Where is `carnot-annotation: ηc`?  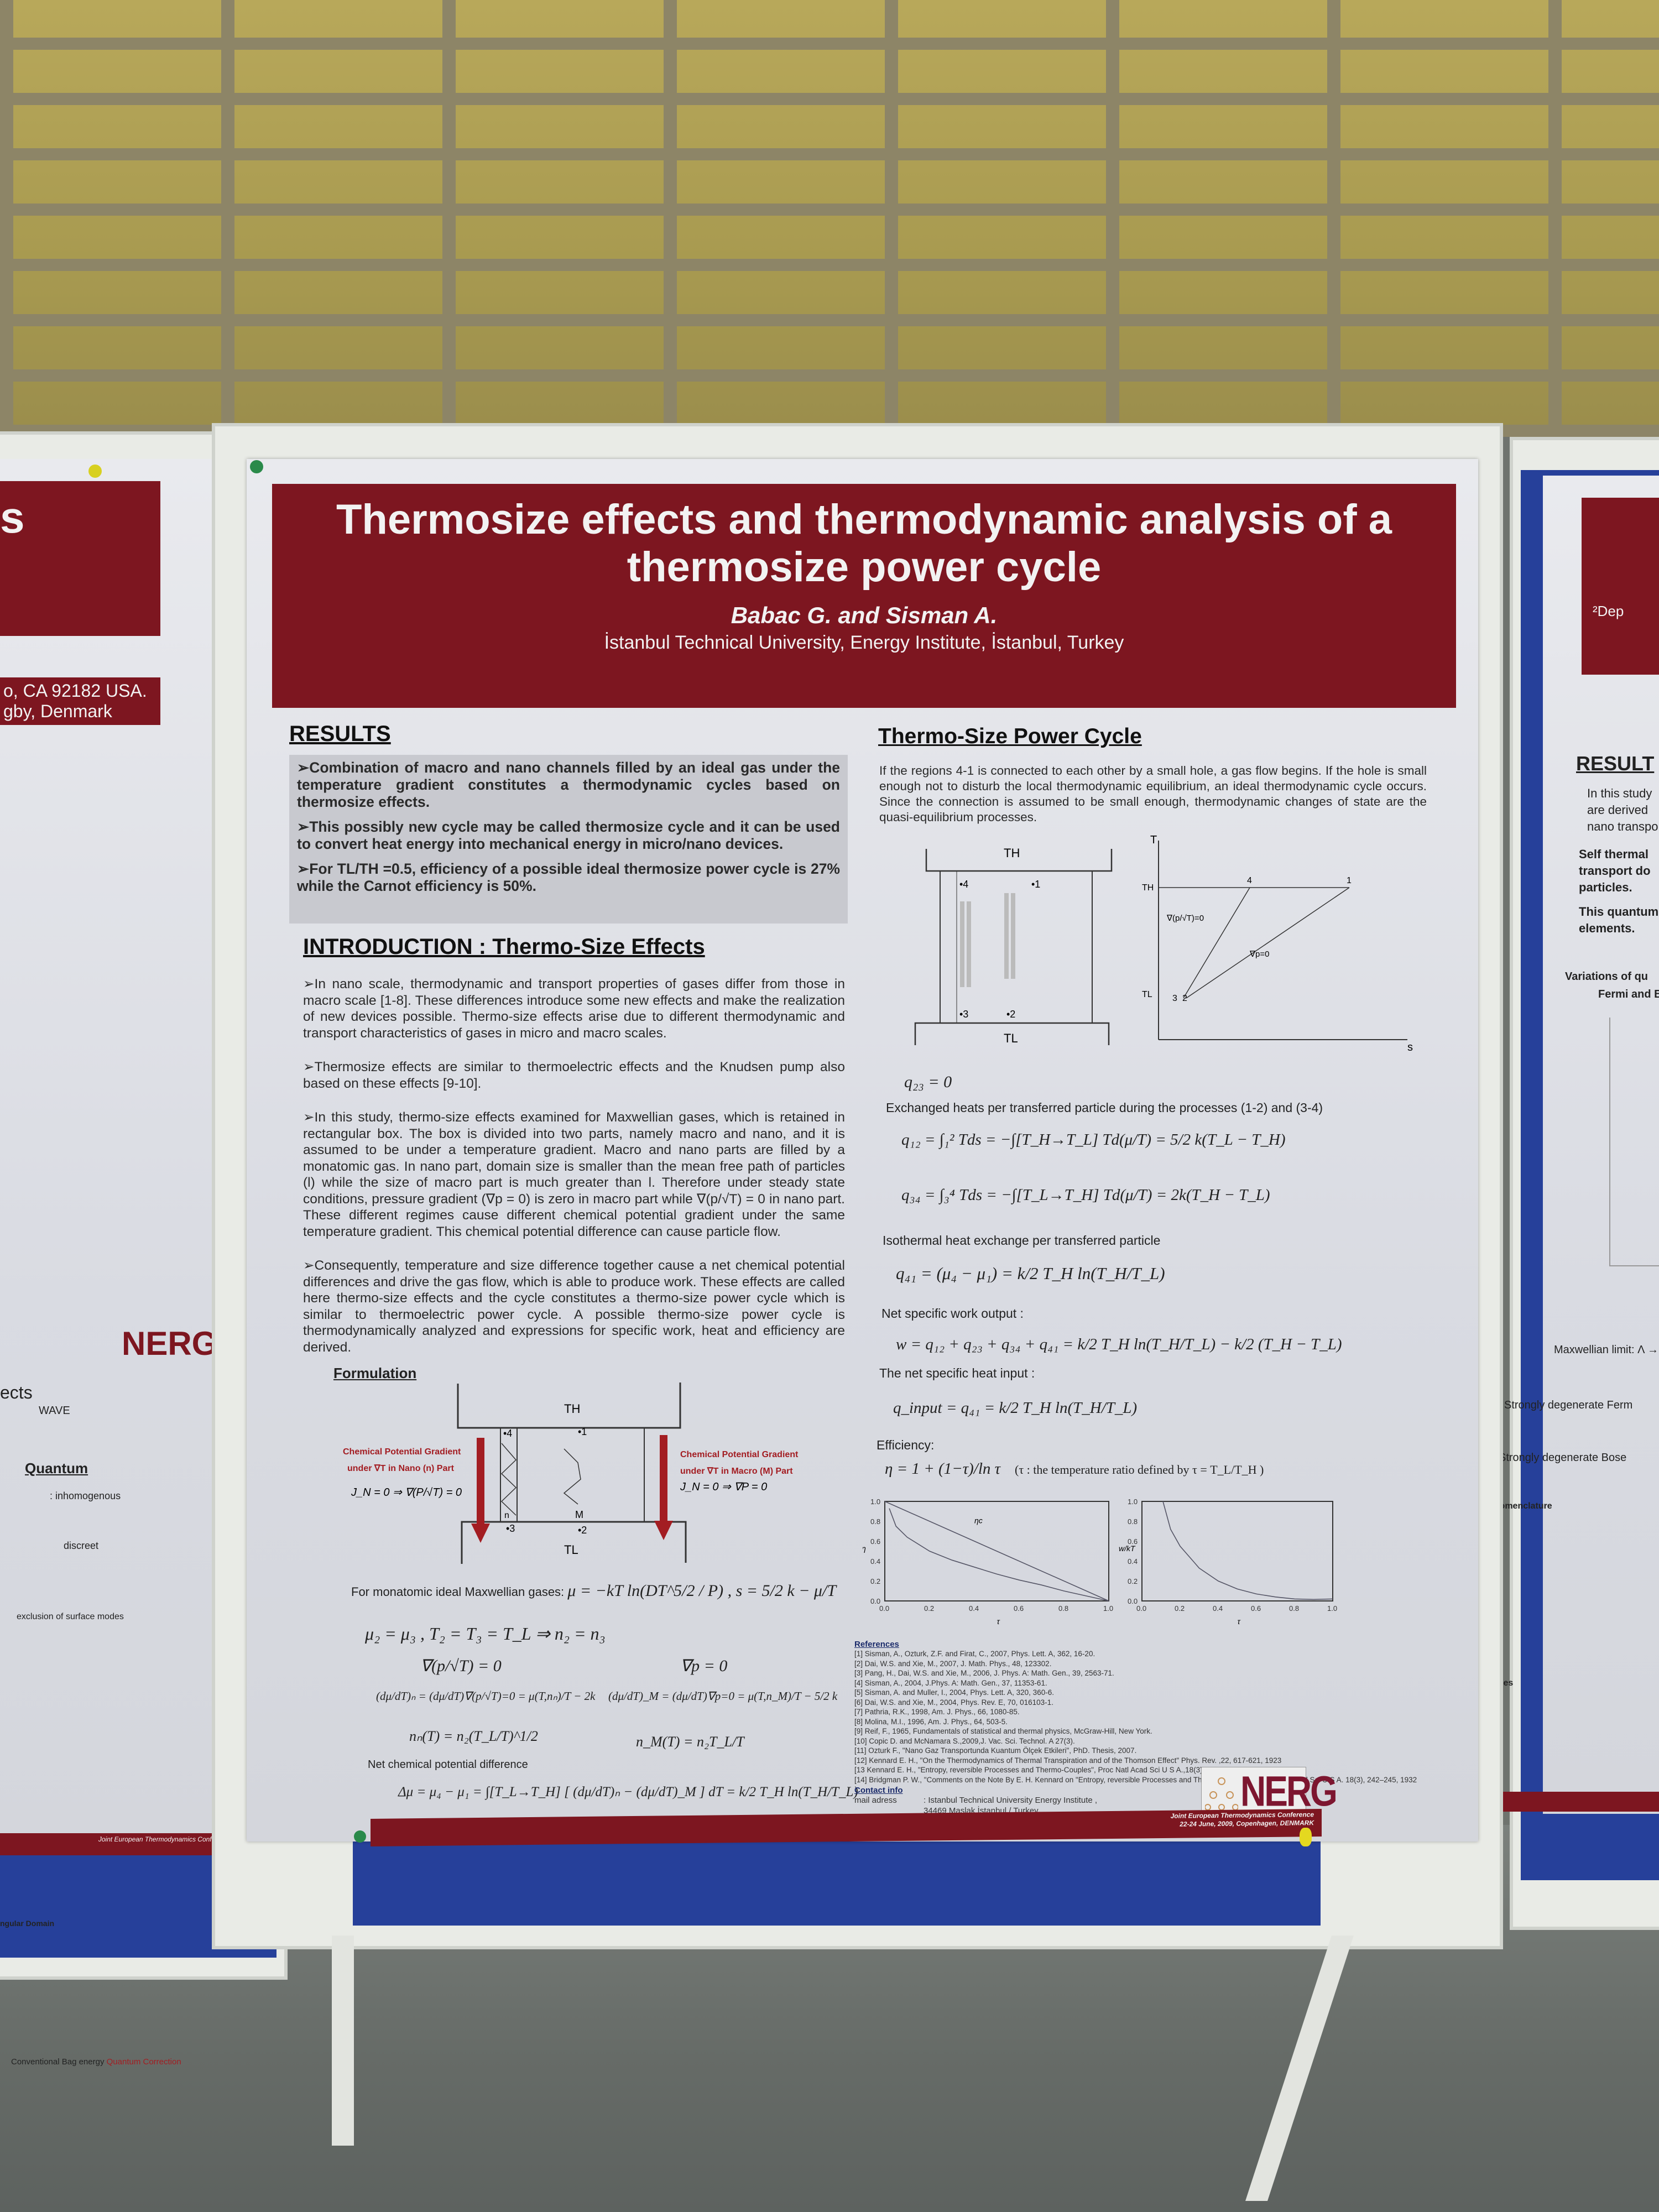
carnot-annotation: ηc is located at coordinates (979, 1520).